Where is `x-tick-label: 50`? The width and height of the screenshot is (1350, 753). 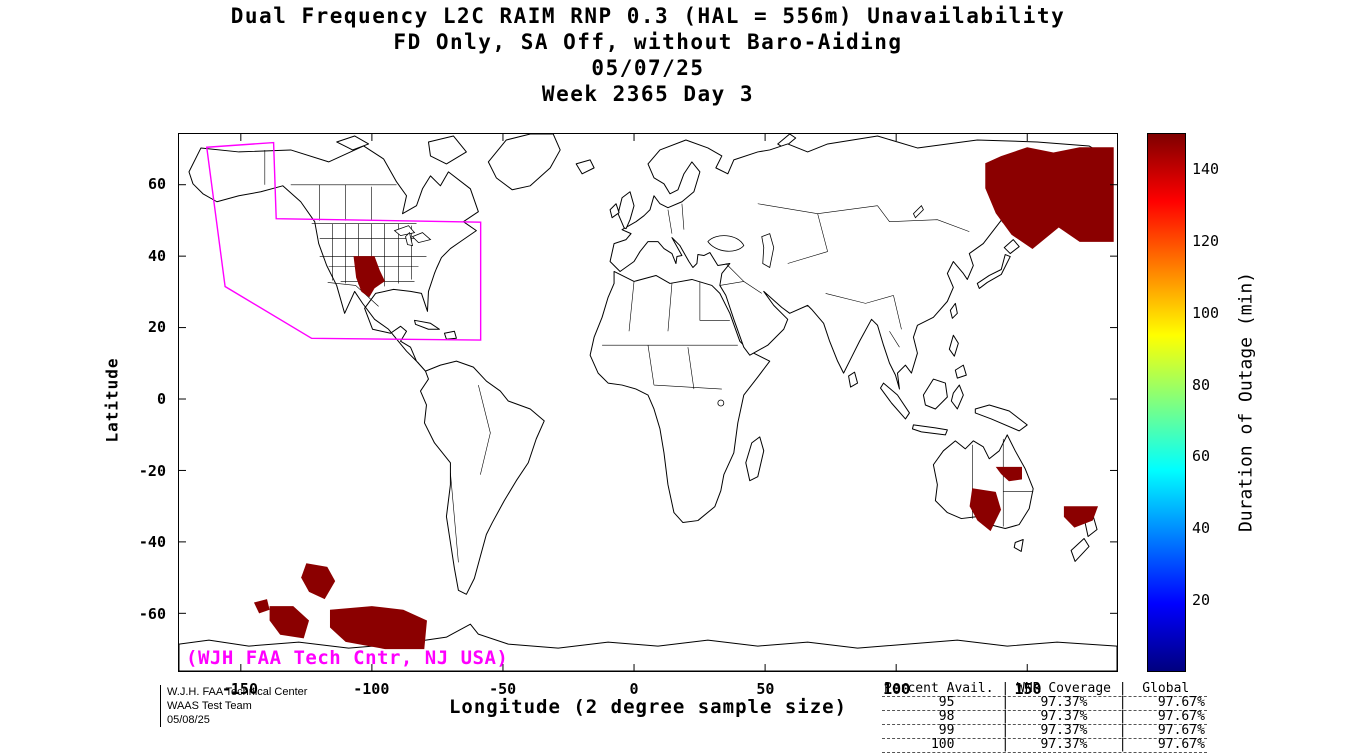
x-tick-label: 50 is located at coordinates (765, 689).